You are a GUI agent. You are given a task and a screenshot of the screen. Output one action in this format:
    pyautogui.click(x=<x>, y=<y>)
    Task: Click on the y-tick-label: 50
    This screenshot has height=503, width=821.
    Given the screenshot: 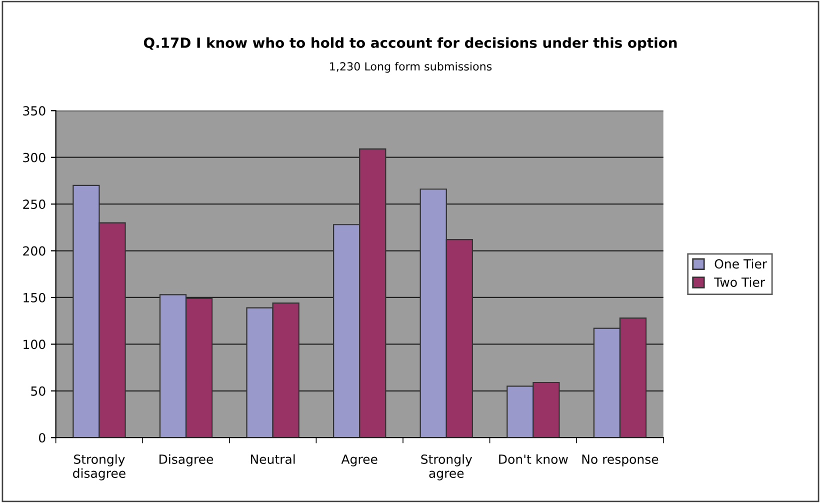 What is the action you would take?
    pyautogui.click(x=38, y=391)
    